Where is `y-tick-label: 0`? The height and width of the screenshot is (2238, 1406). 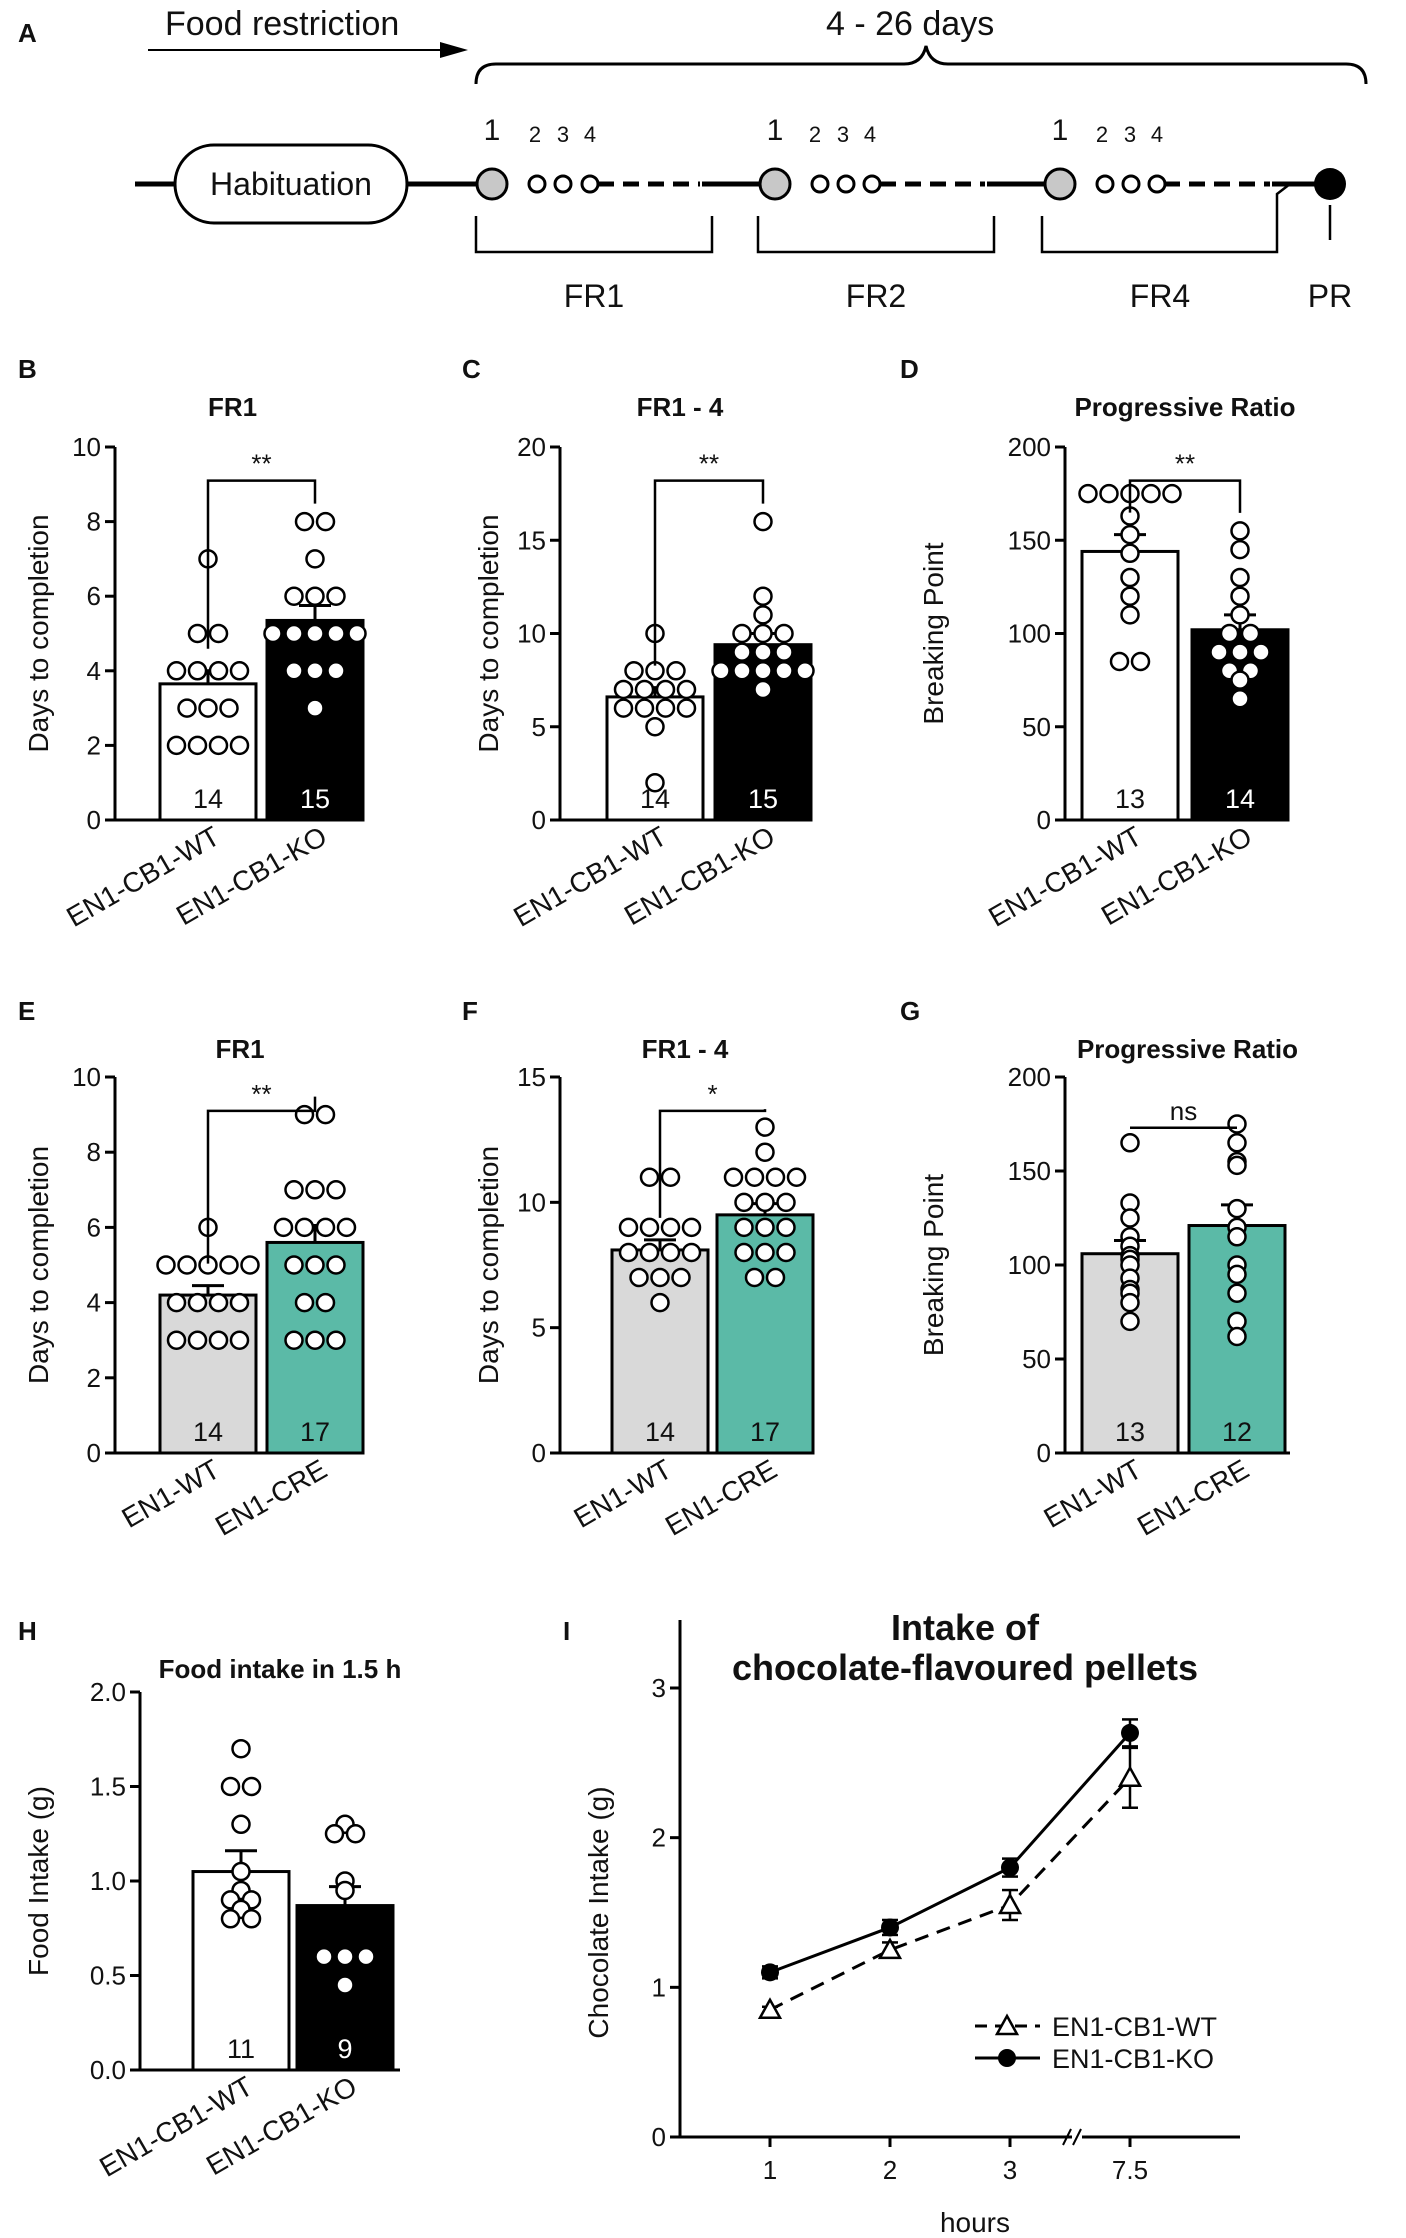 y-tick-label: 0 is located at coordinates (1044, 1453).